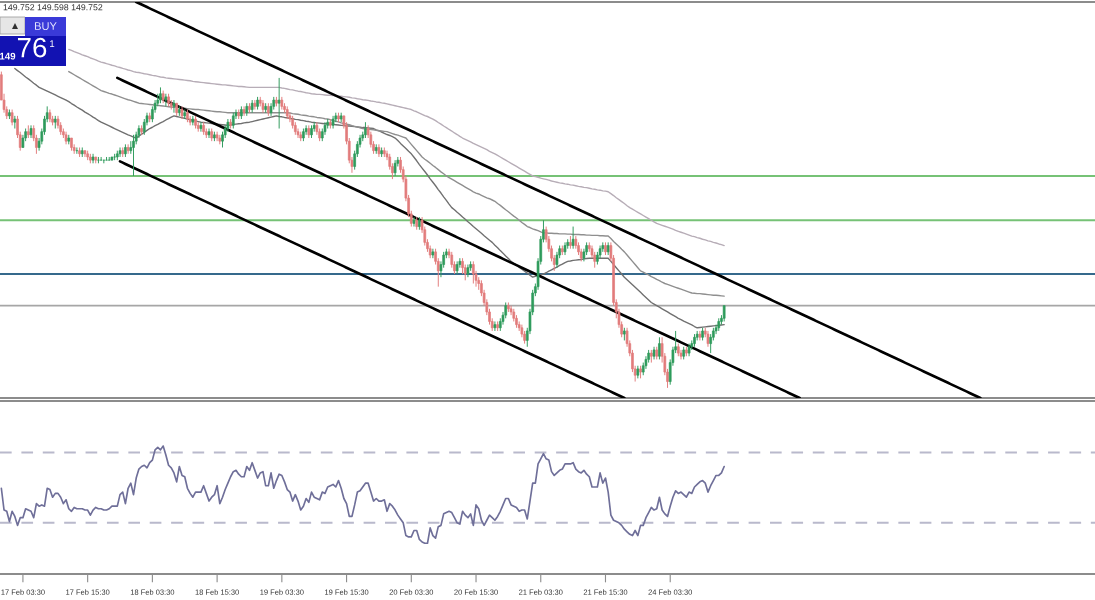 Image resolution: width=1095 pixels, height=600 pixels. Describe the element at coordinates (52, 44) in the screenshot. I see `text: 1` at that location.